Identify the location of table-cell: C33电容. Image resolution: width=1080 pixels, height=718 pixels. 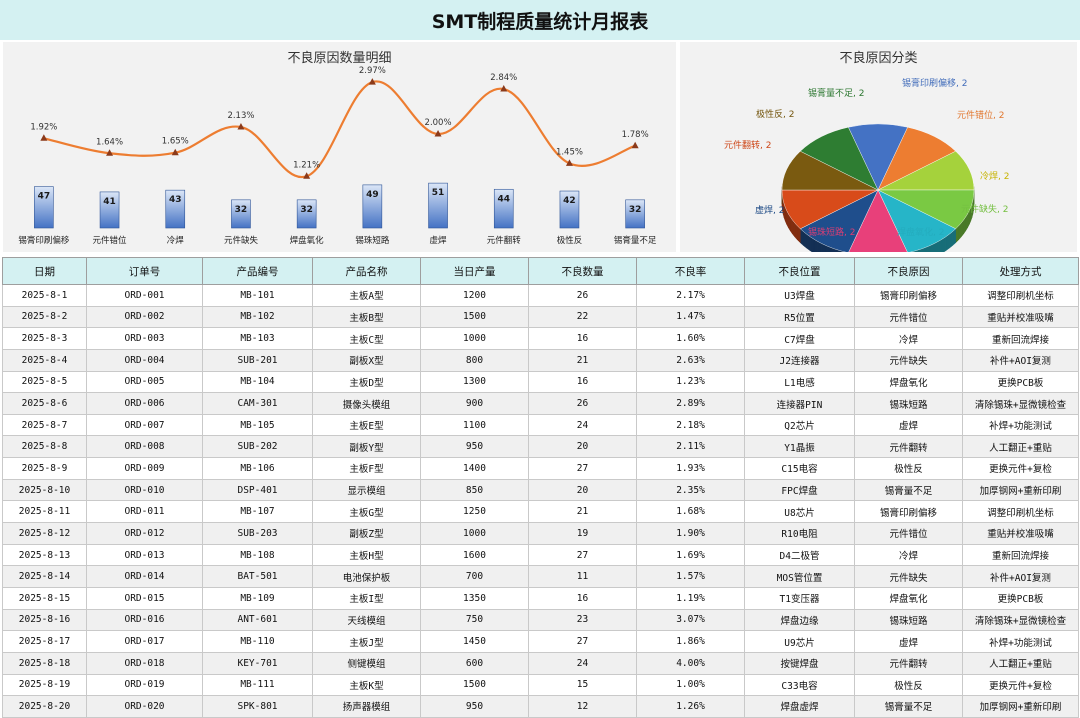
(800, 685).